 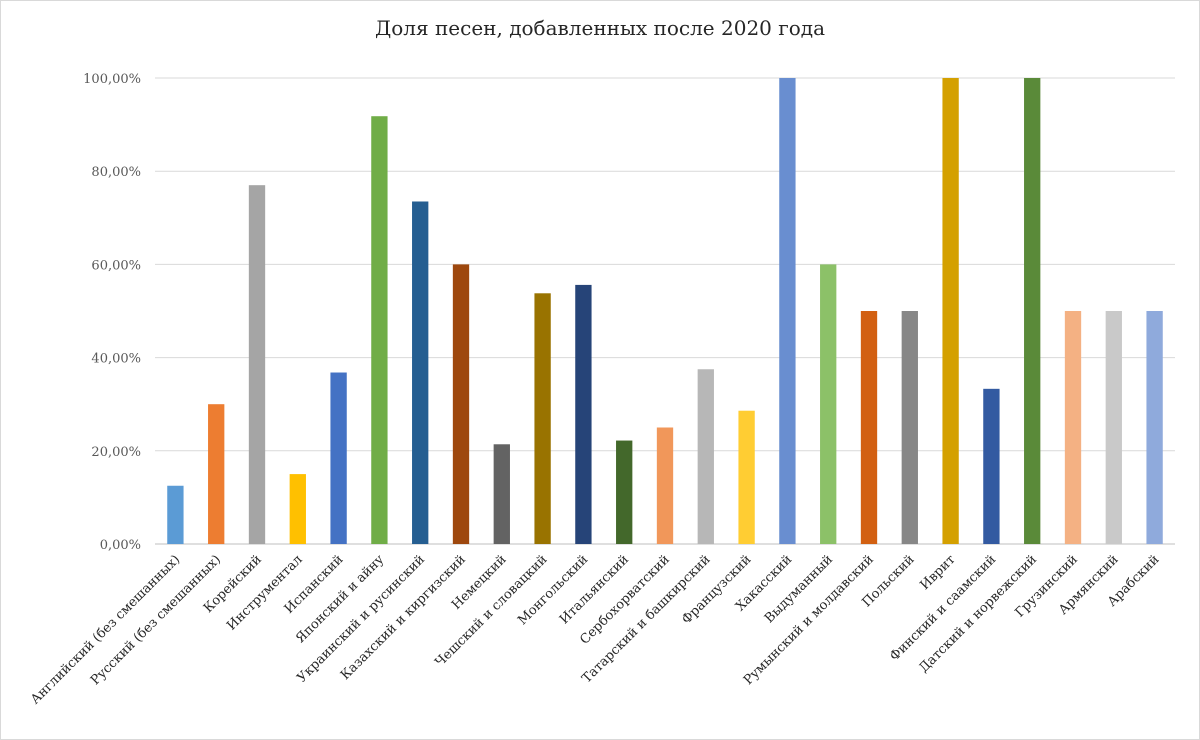 What do you see at coordinates (938, 572) in the screenshot?
I see `x-tick-label: Иврит` at bounding box center [938, 572].